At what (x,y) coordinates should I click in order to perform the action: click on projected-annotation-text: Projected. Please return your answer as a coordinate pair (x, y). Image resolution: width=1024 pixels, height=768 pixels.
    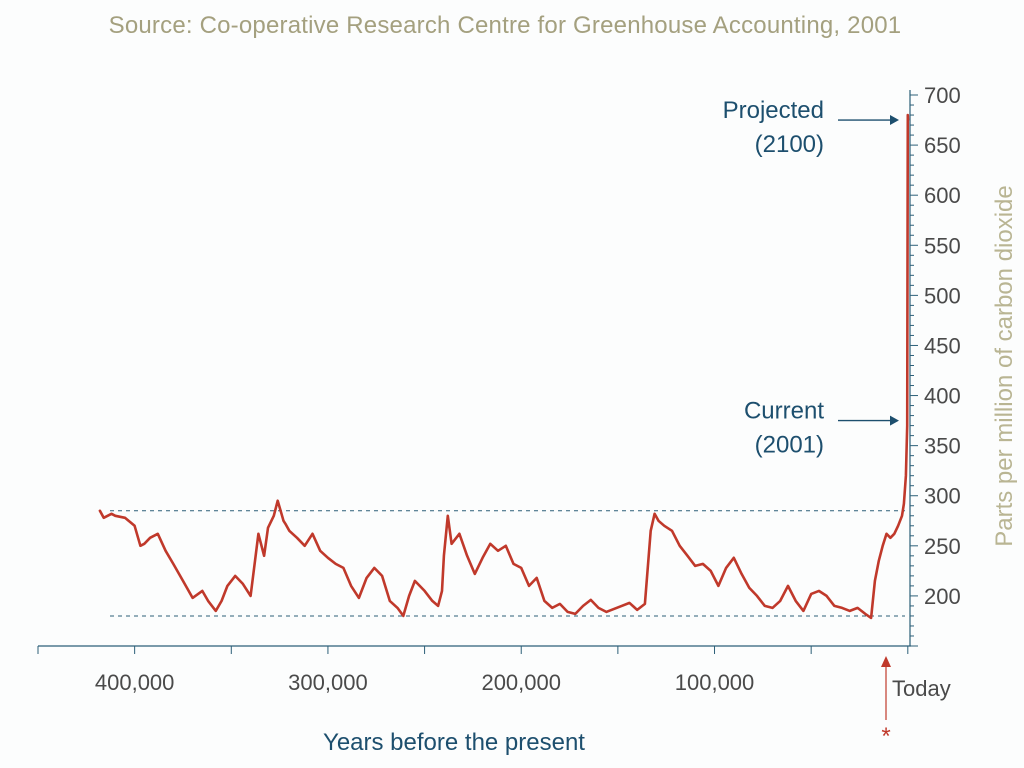
    Looking at the image, I should click on (773, 110).